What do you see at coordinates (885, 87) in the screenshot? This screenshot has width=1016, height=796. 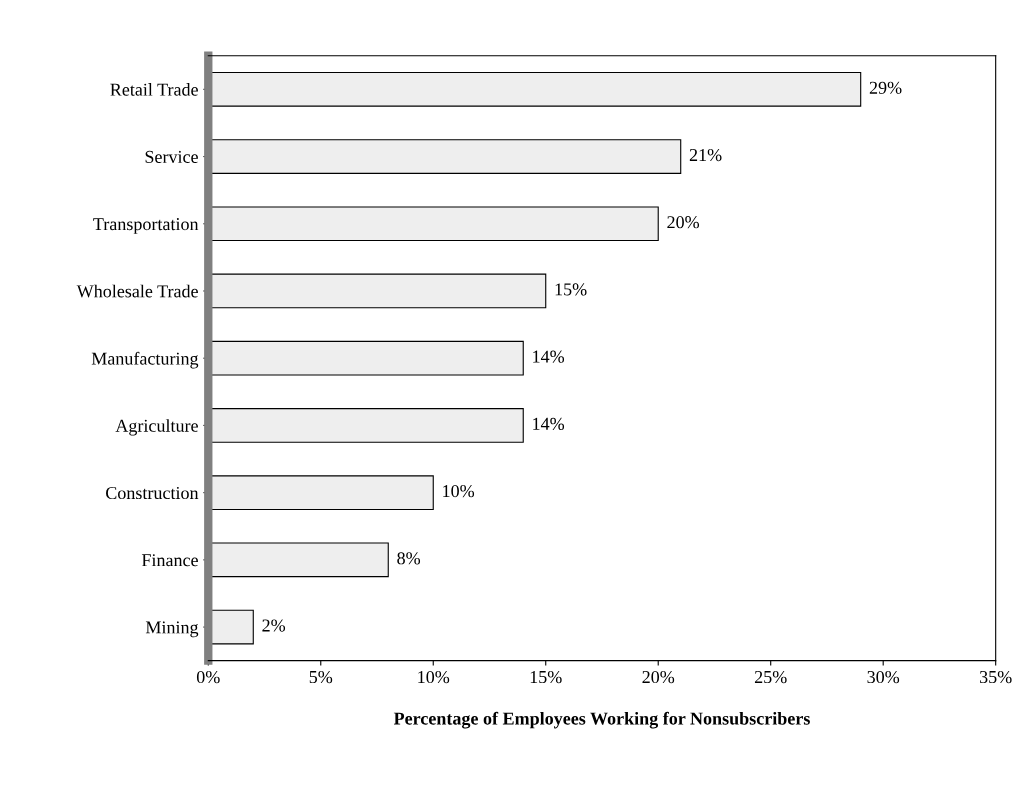 I see `data-label: 29%` at bounding box center [885, 87].